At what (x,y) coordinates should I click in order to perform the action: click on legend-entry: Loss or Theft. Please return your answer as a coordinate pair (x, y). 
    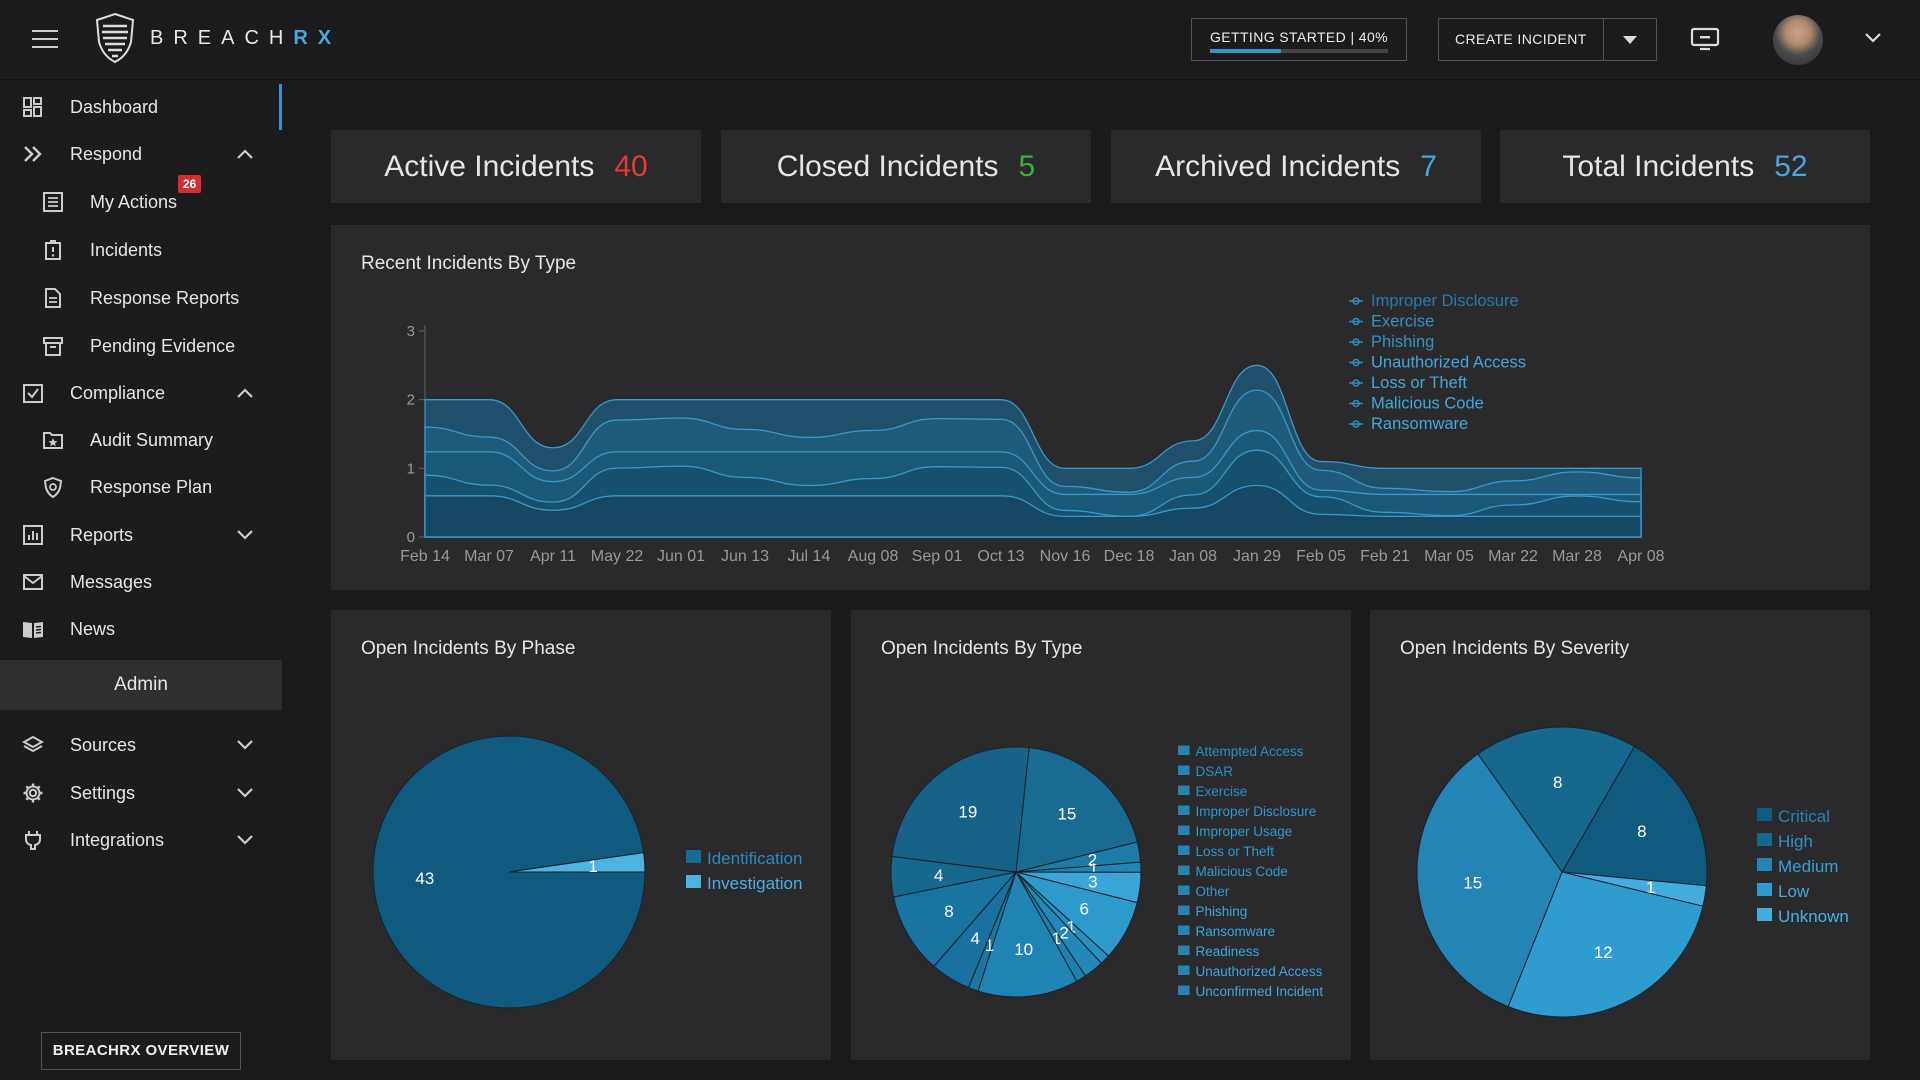
    Looking at the image, I should click on (1419, 383).